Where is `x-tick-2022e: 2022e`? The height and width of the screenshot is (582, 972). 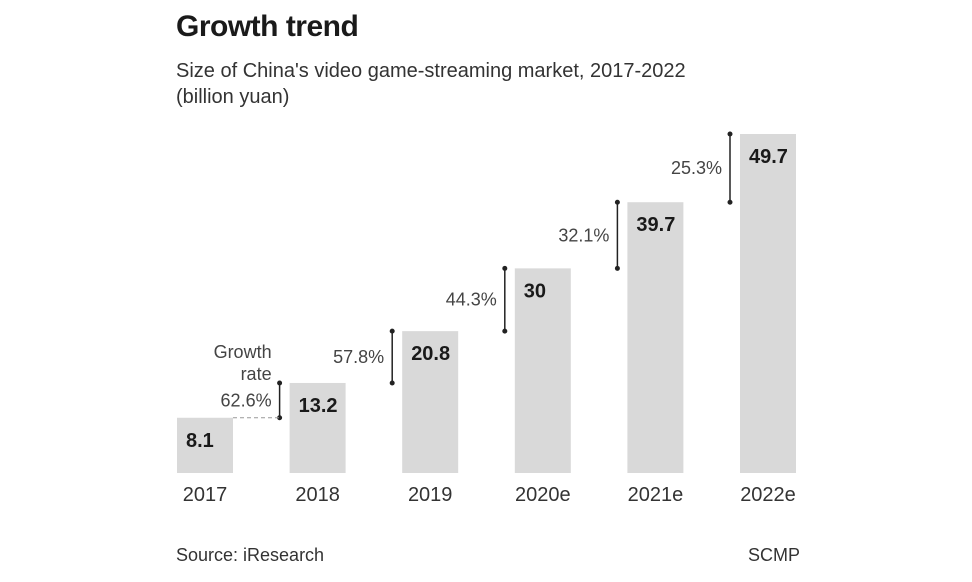
x-tick-2022e: 2022e is located at coordinates (768, 495).